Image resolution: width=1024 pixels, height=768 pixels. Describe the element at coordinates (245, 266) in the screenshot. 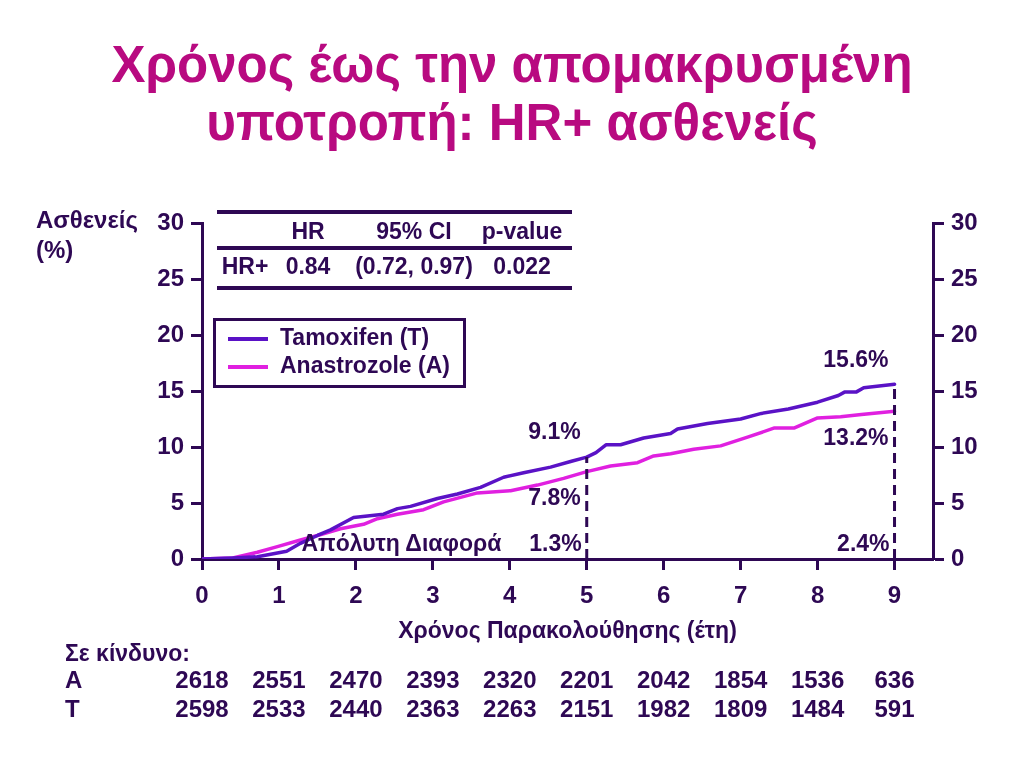

I see `annotation: HR+` at that location.